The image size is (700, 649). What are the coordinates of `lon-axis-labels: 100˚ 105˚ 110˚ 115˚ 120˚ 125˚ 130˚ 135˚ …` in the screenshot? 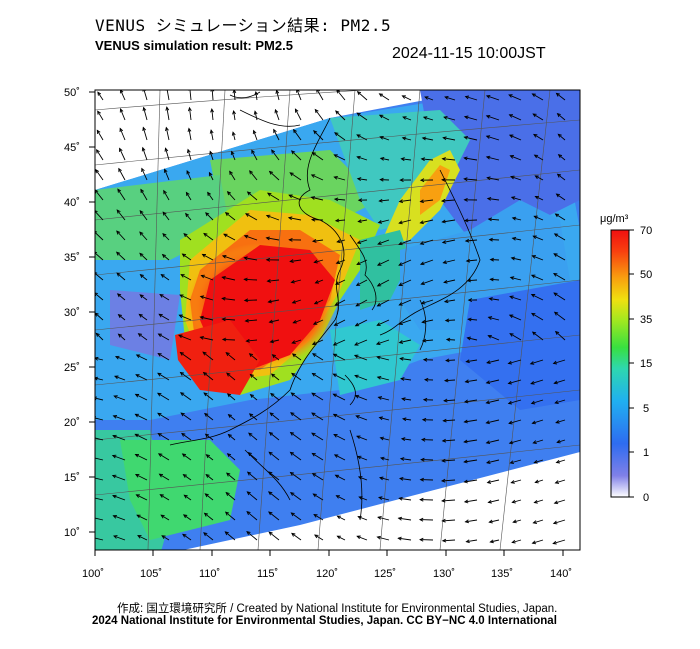 It's located at (327, 574).